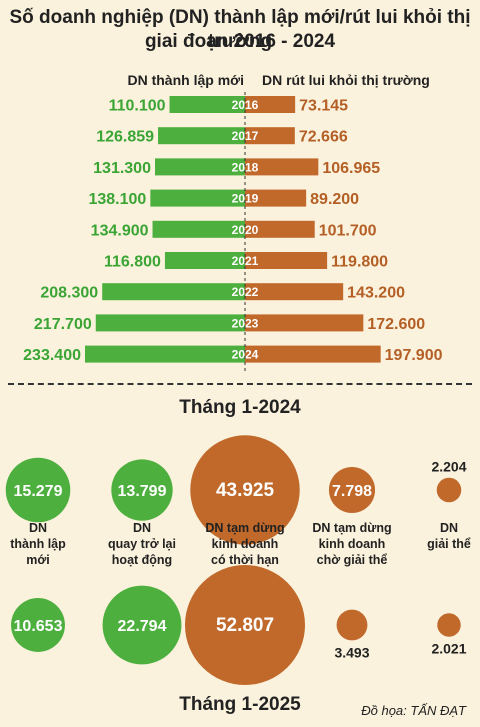  Describe the element at coordinates (449, 625) in the screenshot. I see `bubble-dissolved-2025` at that location.